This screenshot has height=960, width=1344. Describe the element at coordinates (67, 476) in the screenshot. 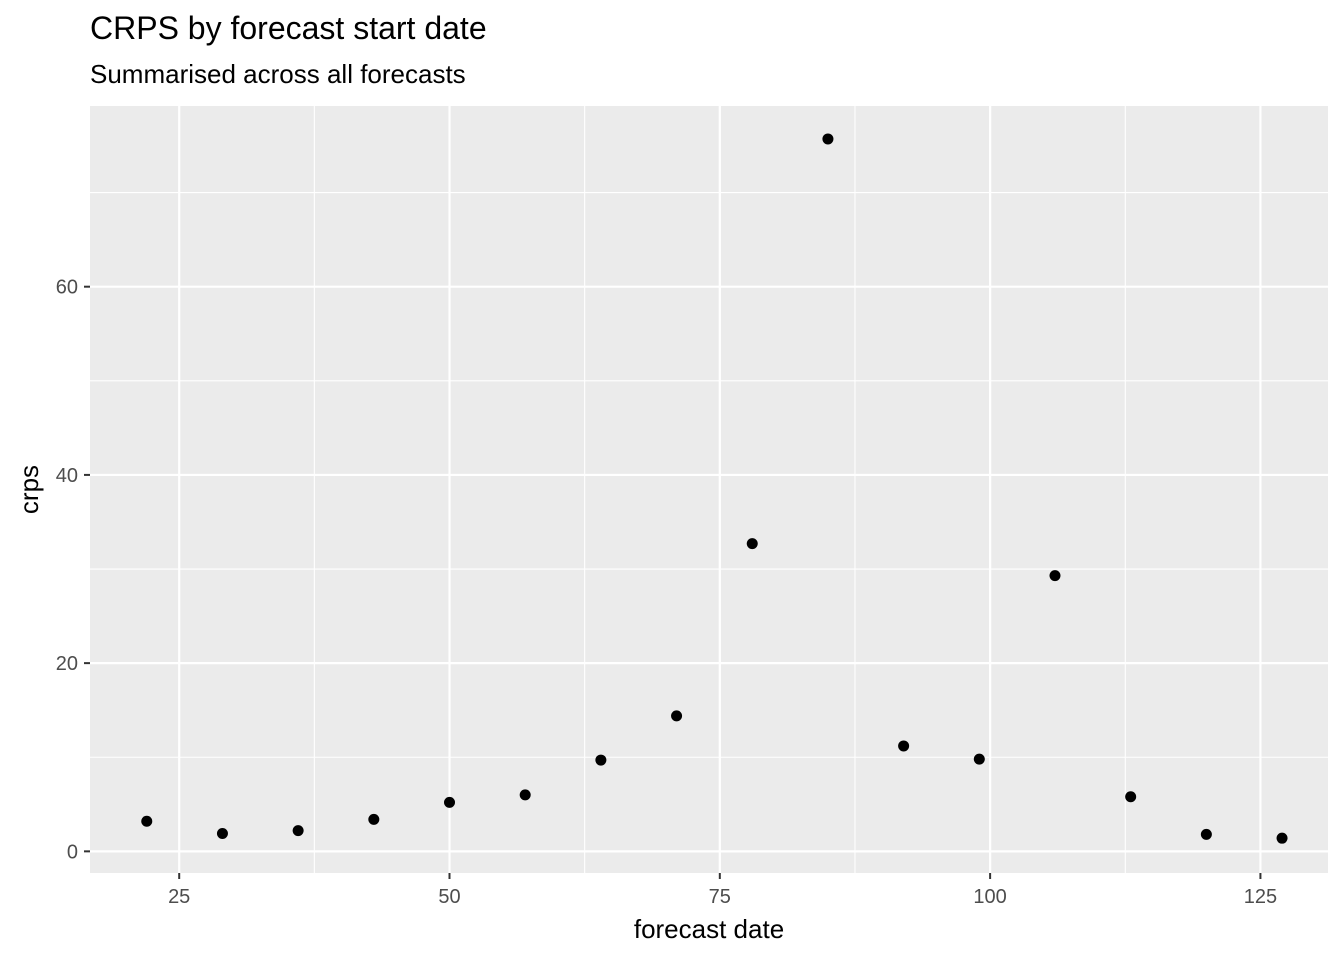

I see `y-tick-label: 40` at that location.